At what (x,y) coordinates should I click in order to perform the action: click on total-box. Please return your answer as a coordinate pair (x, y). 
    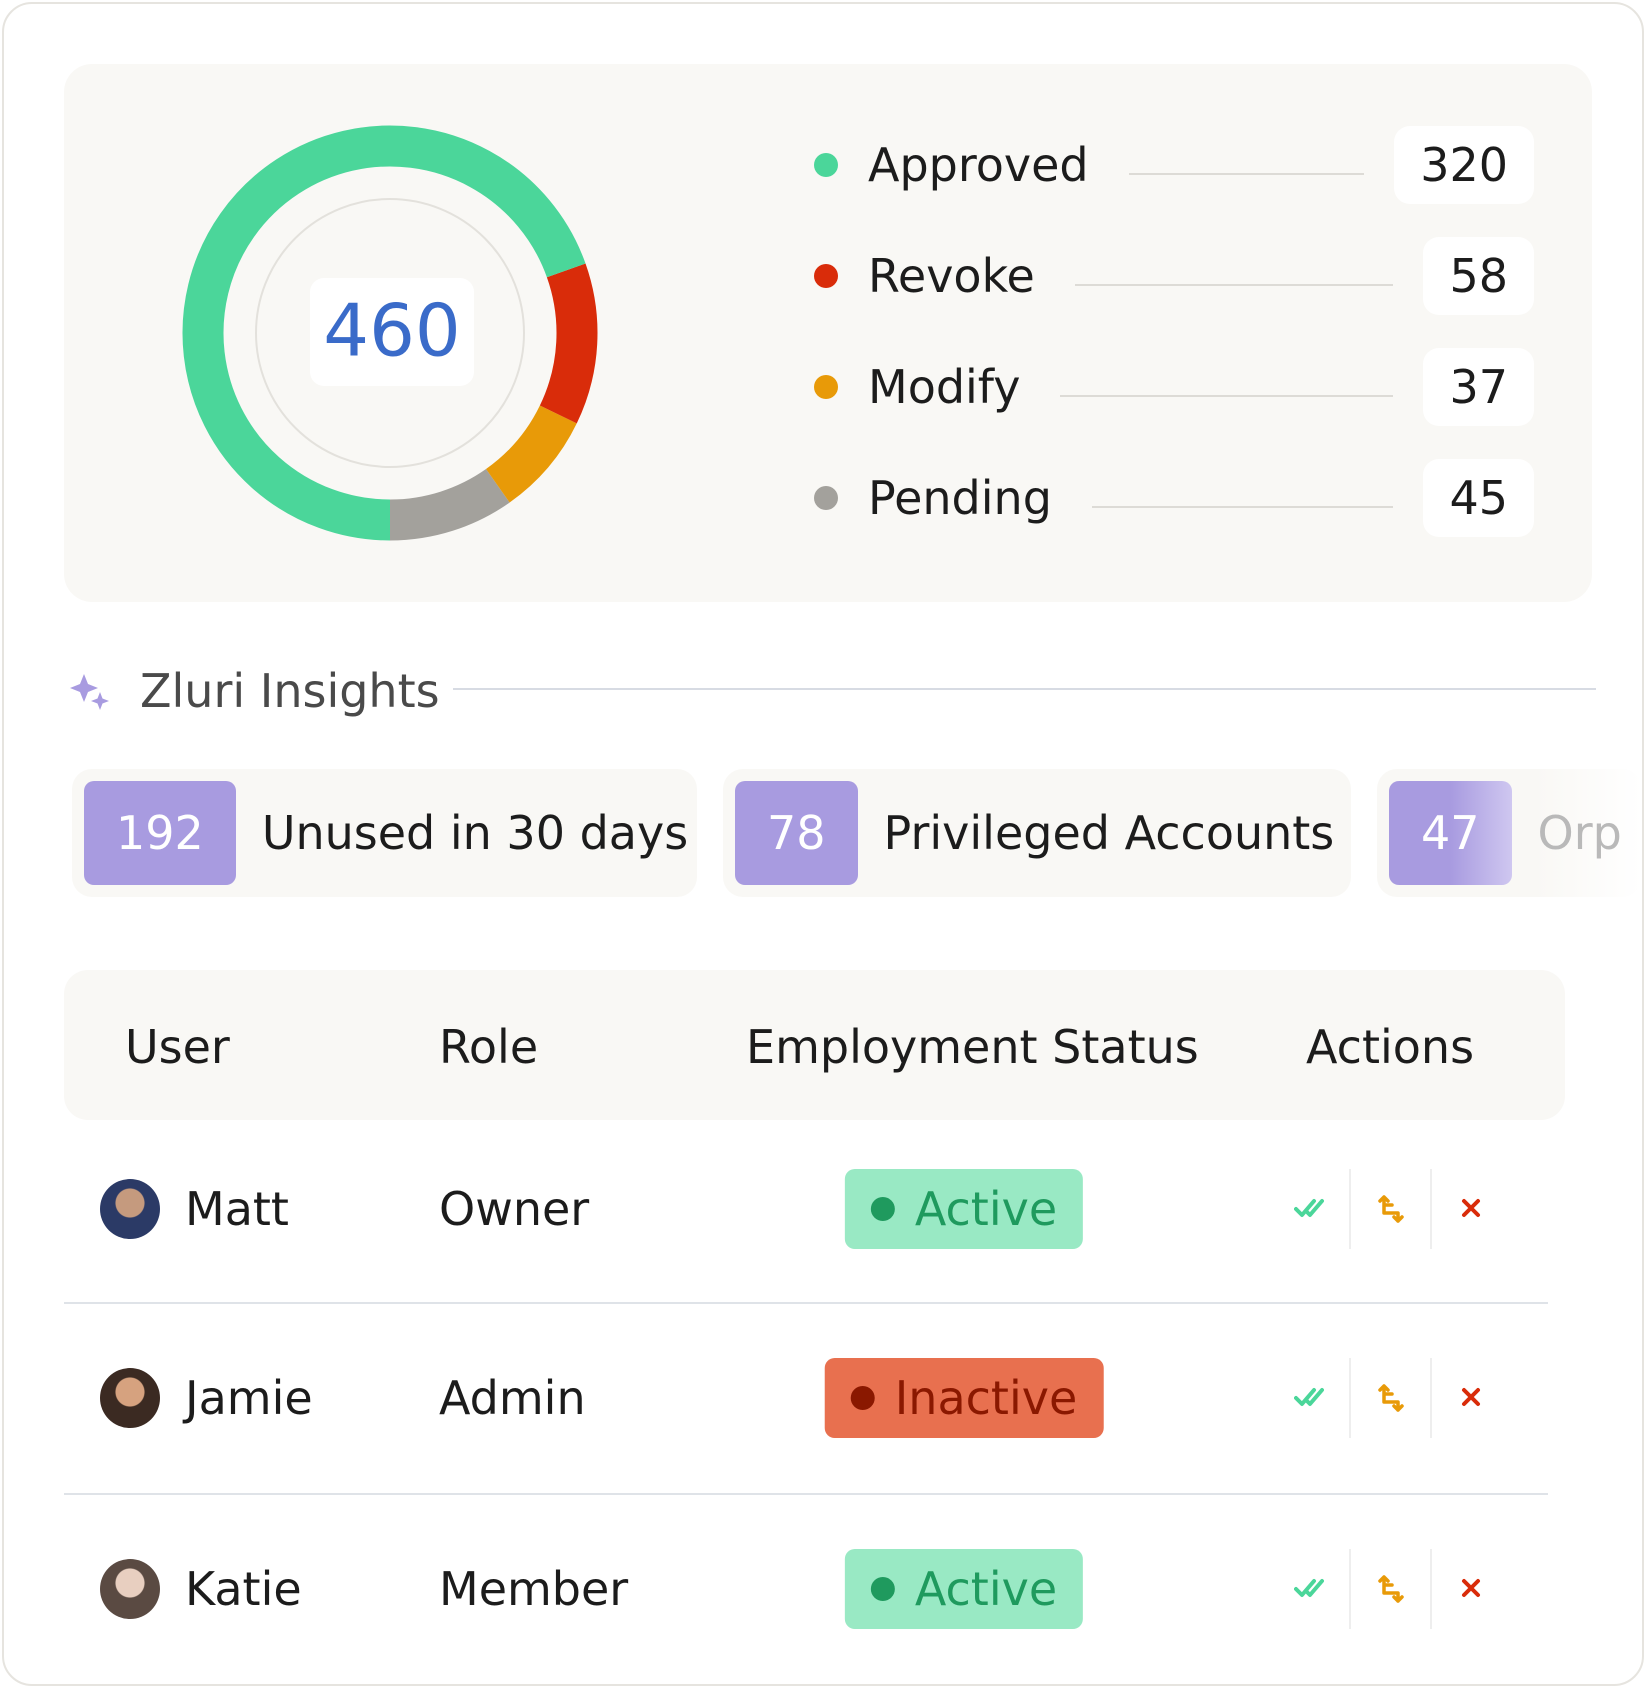
    Looking at the image, I should click on (392, 332).